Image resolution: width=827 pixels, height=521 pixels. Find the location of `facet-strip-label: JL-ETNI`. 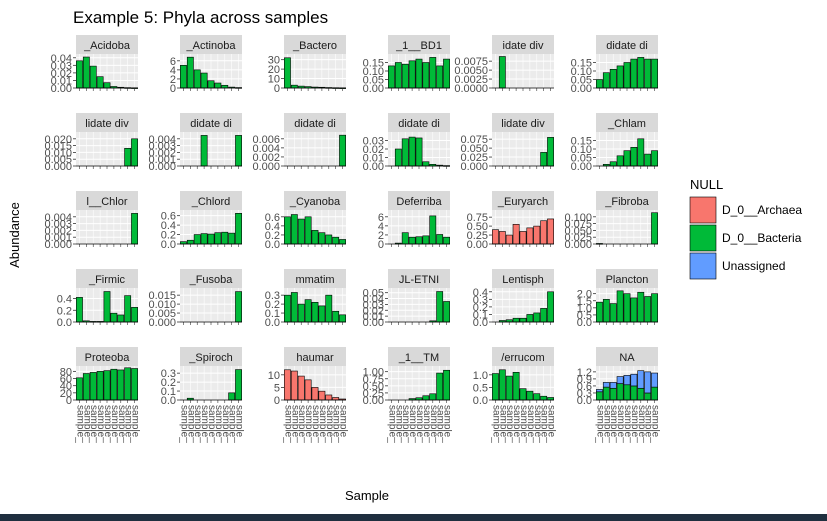

facet-strip-label: JL-ETNI is located at coordinates (419, 280).